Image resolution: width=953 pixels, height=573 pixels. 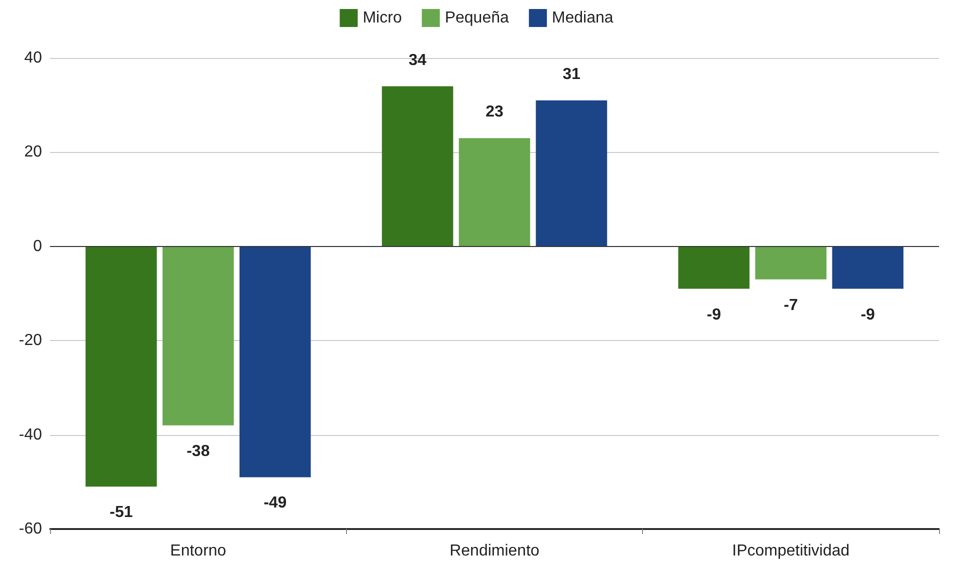 I want to click on data-label: -51, so click(x=121, y=513).